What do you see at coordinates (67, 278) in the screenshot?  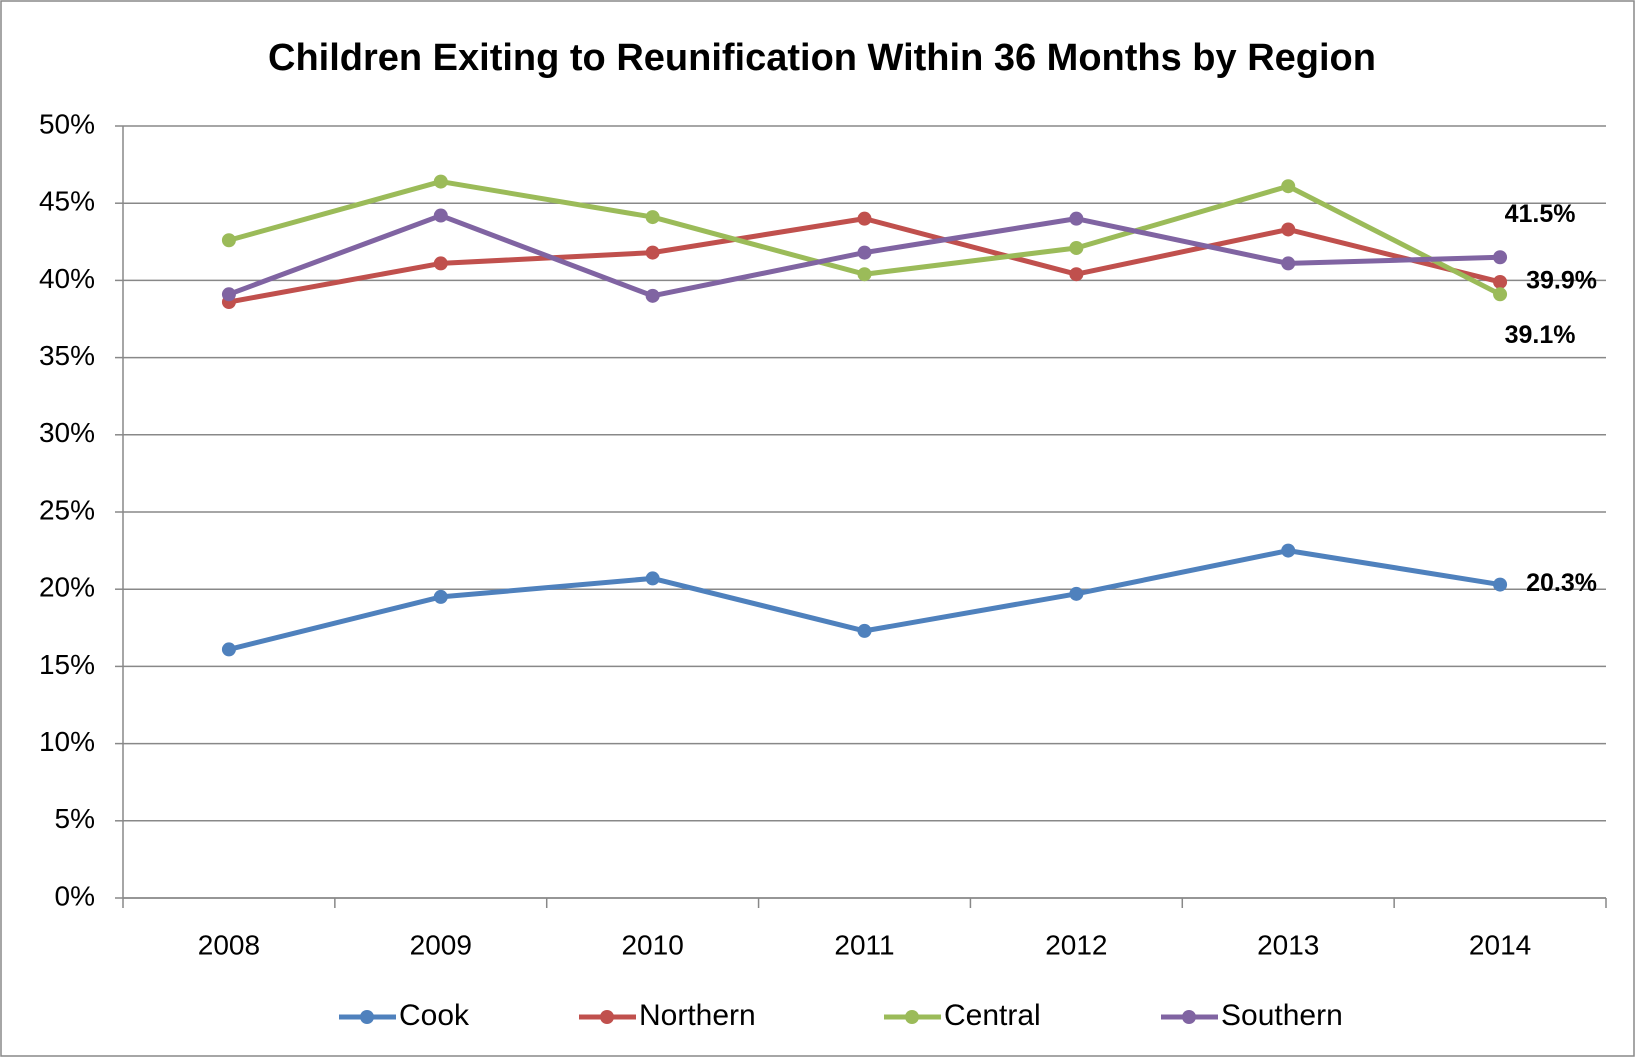 I see `y-tick-label: 40%` at bounding box center [67, 278].